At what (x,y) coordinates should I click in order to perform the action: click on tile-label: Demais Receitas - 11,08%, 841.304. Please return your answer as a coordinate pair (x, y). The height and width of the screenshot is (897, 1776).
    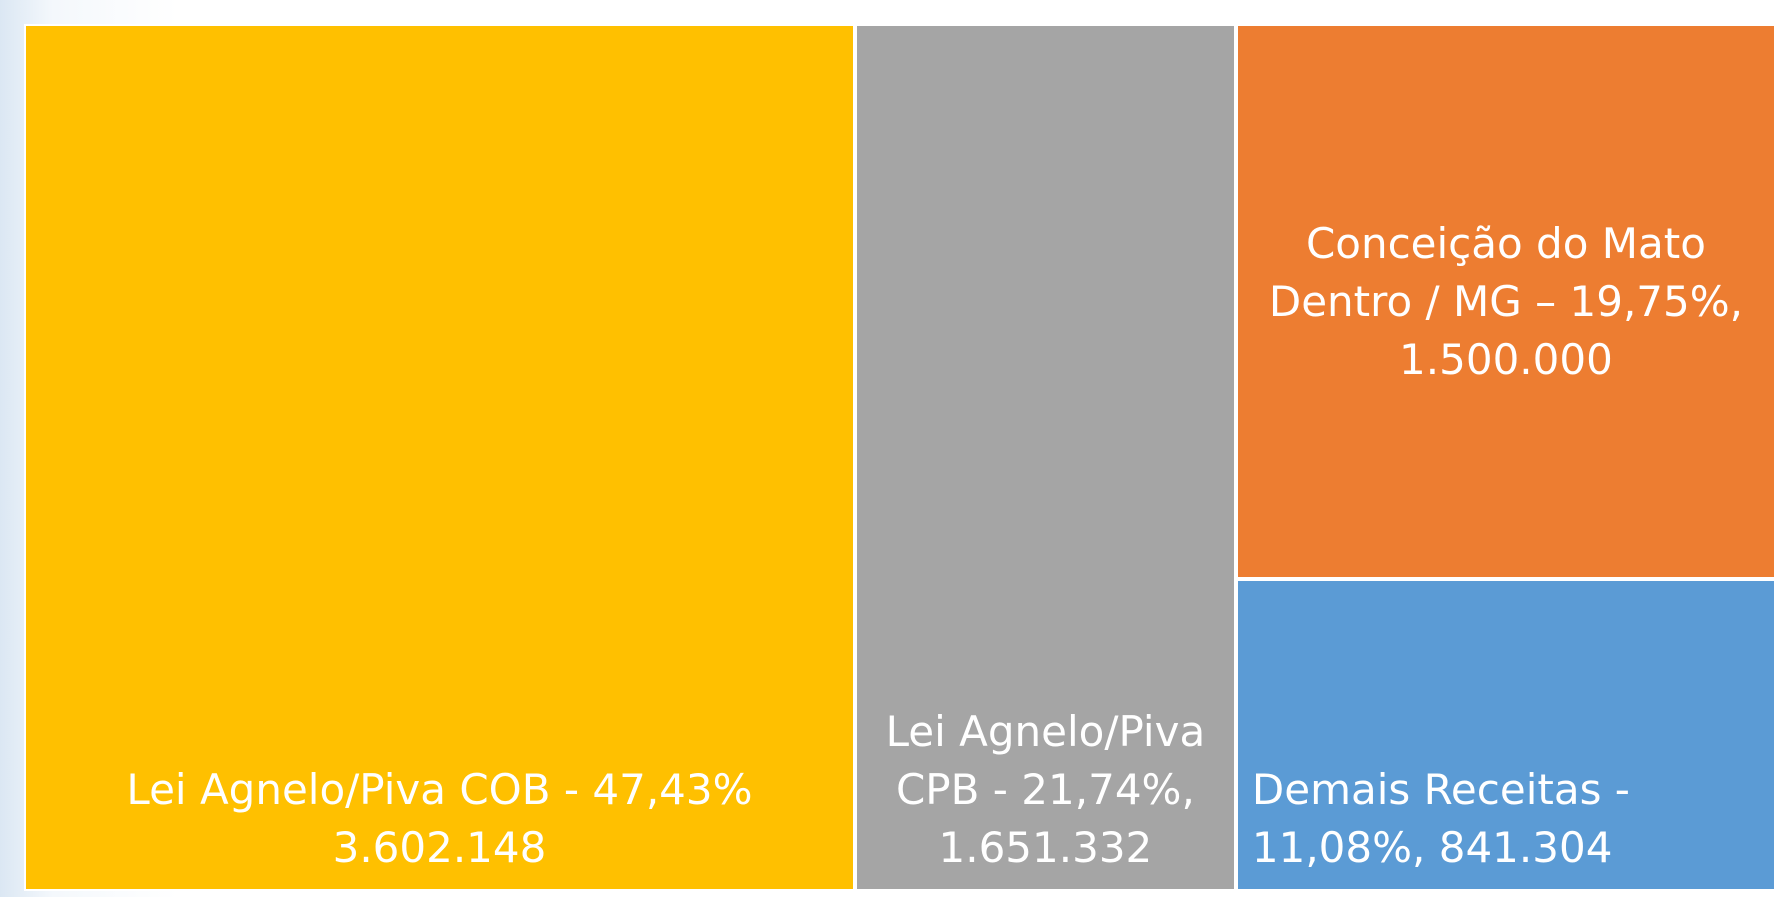
    Looking at the image, I should click on (1440, 818).